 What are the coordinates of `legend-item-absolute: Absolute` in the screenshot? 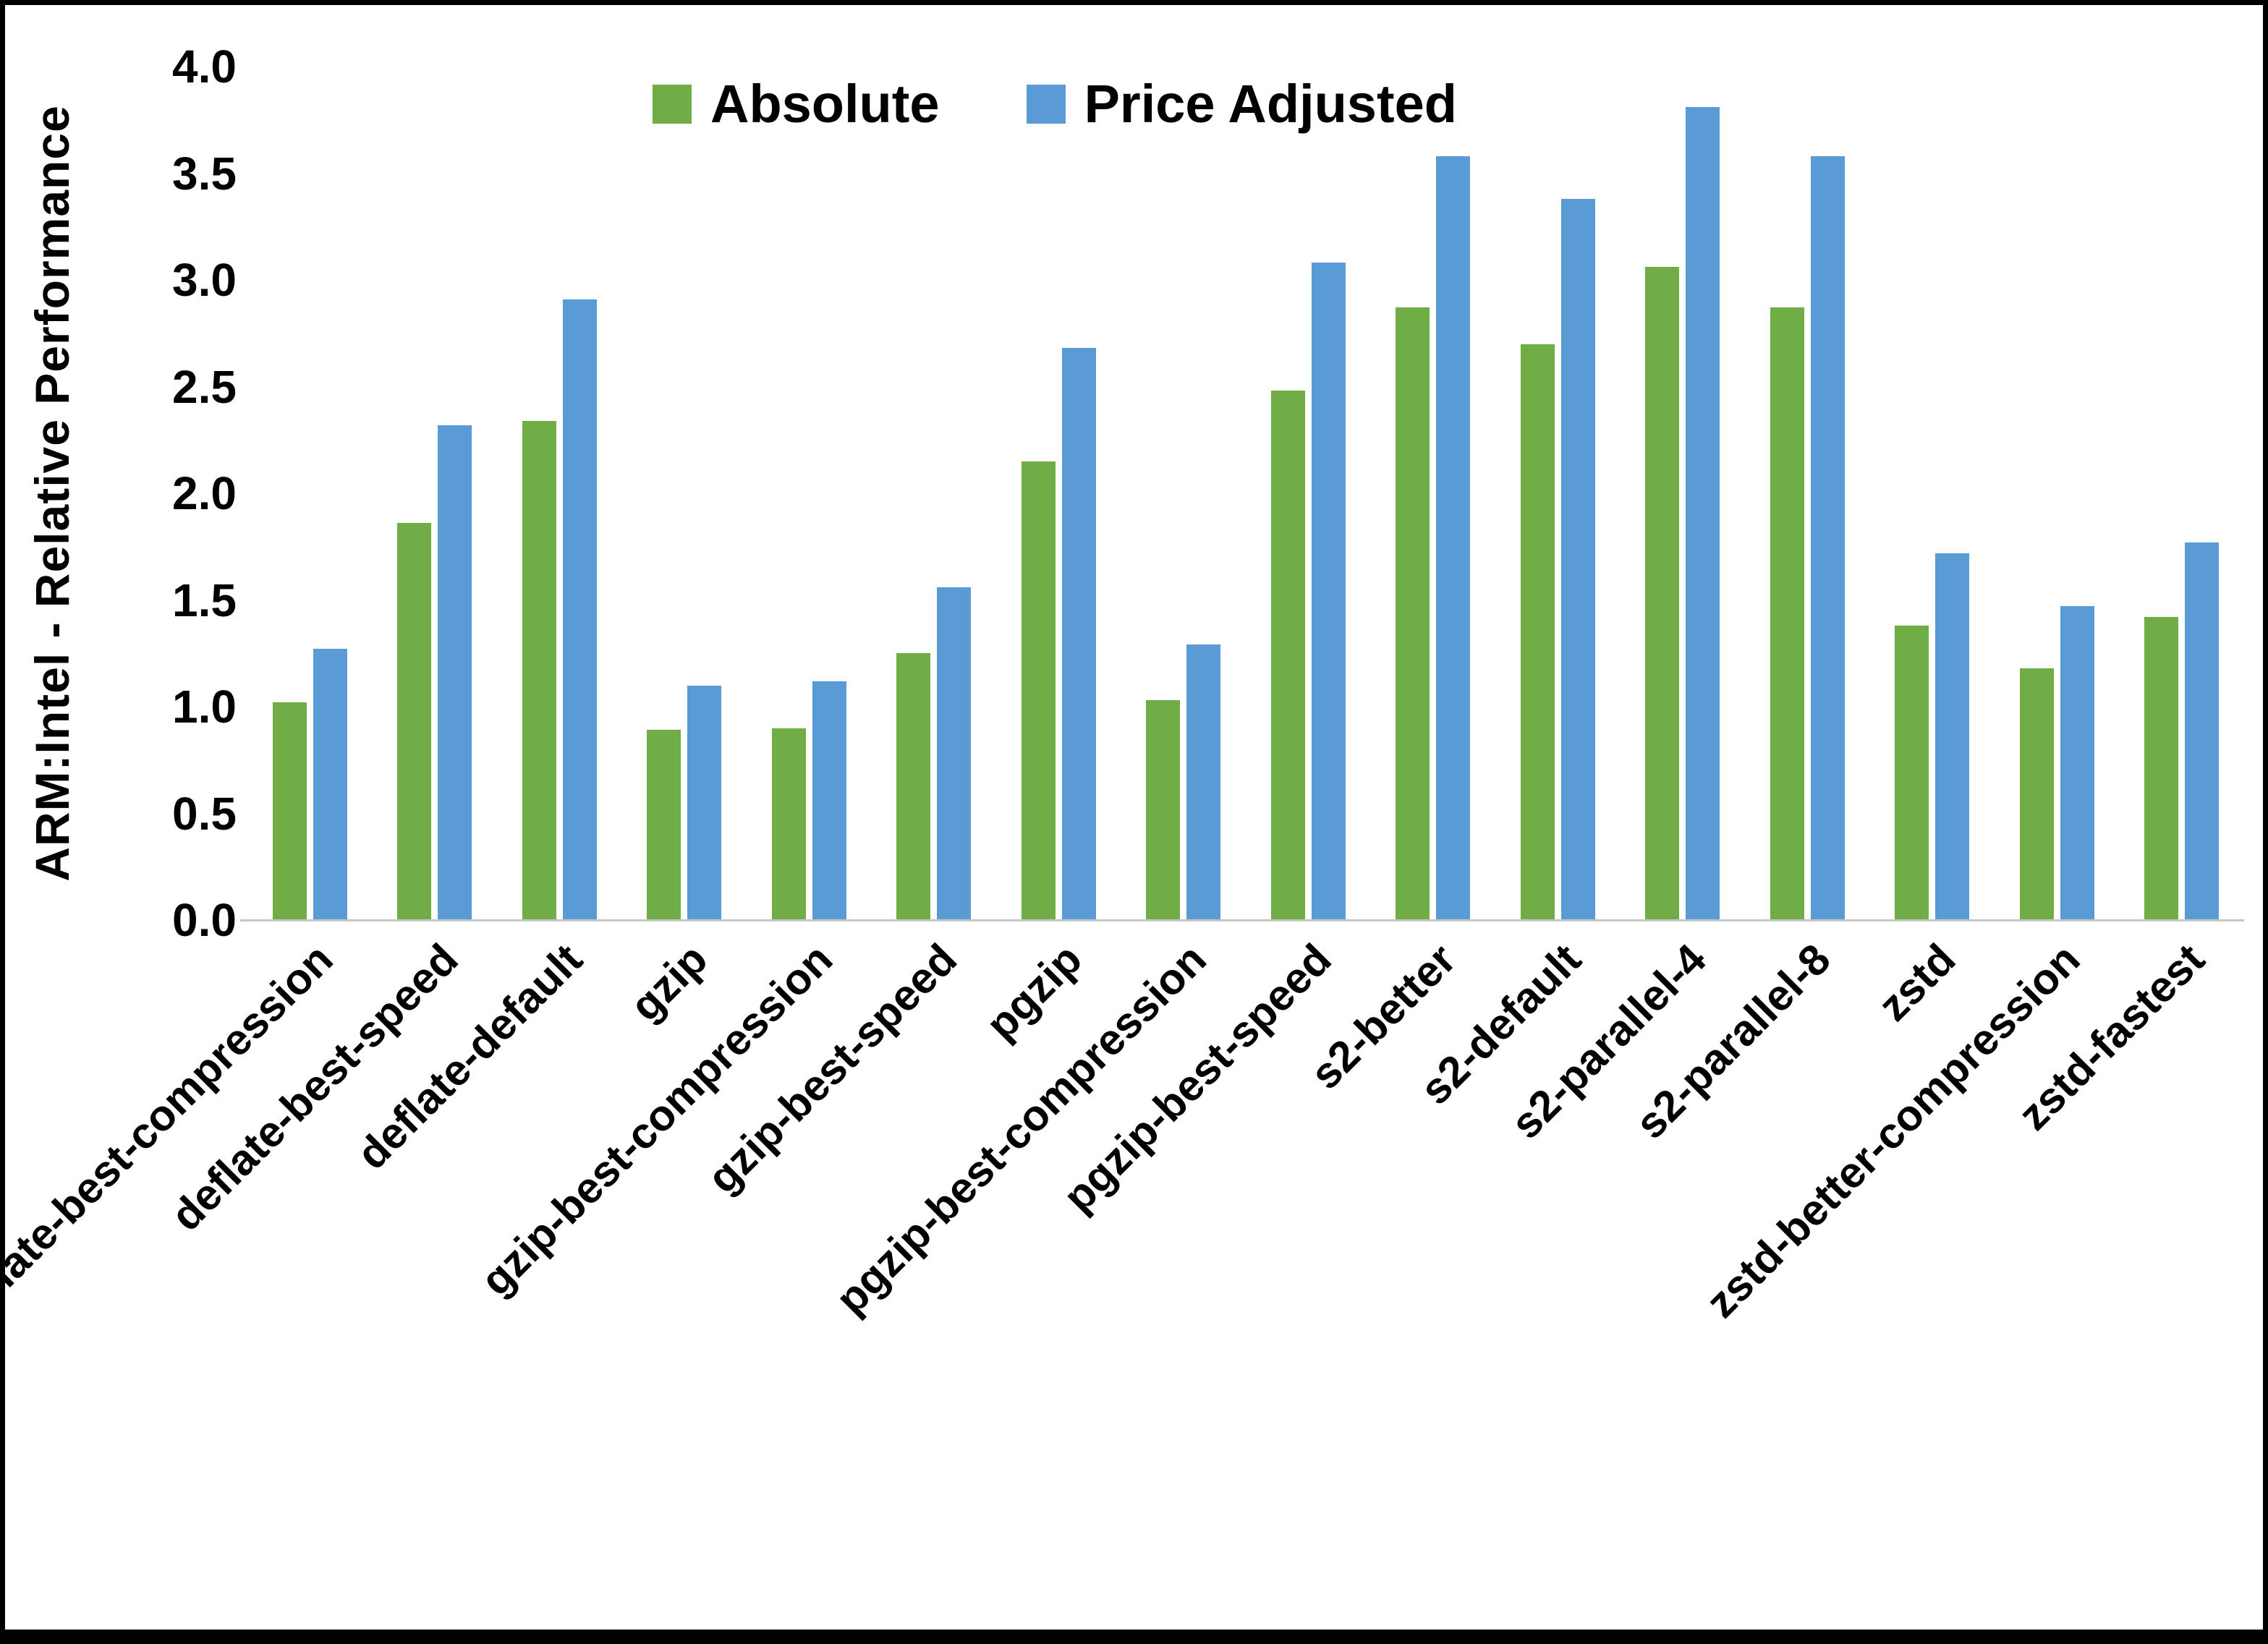 It's located at (796, 104).